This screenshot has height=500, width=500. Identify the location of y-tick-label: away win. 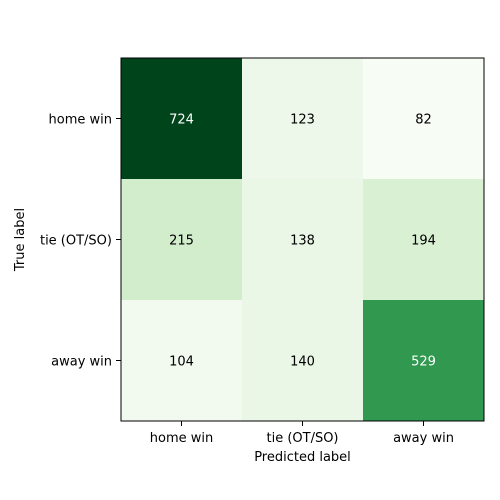
(81, 362).